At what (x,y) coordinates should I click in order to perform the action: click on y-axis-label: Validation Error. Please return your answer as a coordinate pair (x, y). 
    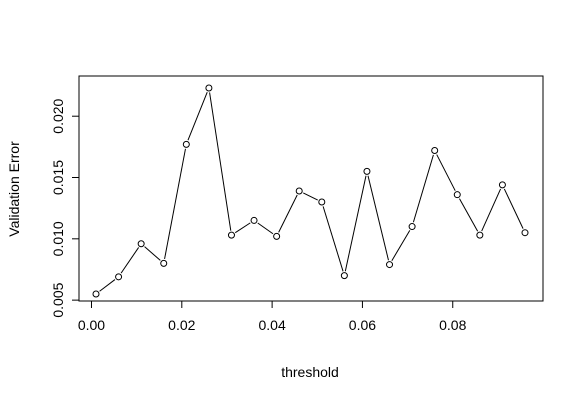
    Looking at the image, I should click on (14, 189).